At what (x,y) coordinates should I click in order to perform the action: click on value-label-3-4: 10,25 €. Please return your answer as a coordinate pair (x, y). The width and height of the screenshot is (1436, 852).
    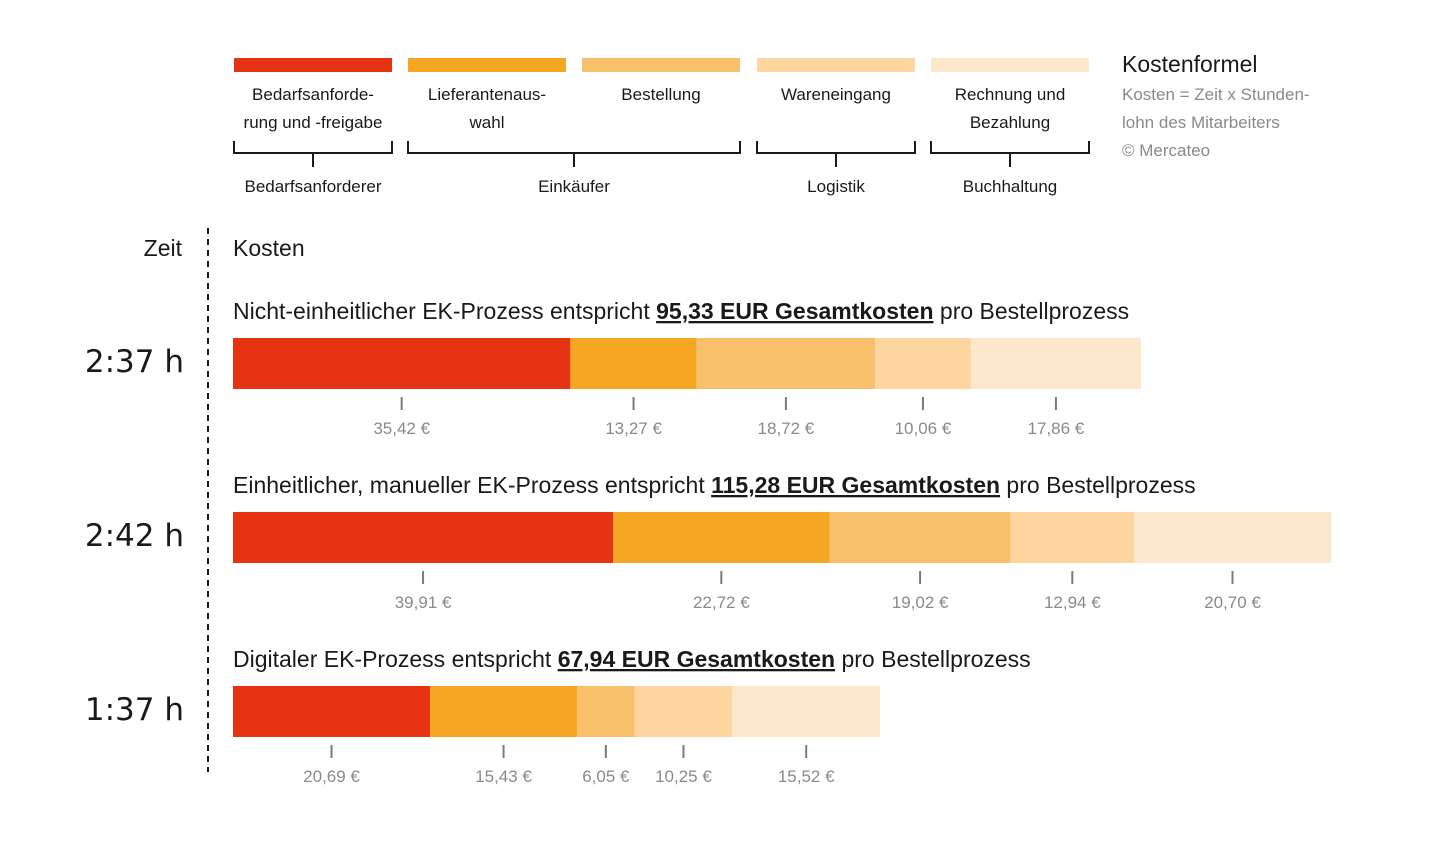
    Looking at the image, I should click on (683, 776).